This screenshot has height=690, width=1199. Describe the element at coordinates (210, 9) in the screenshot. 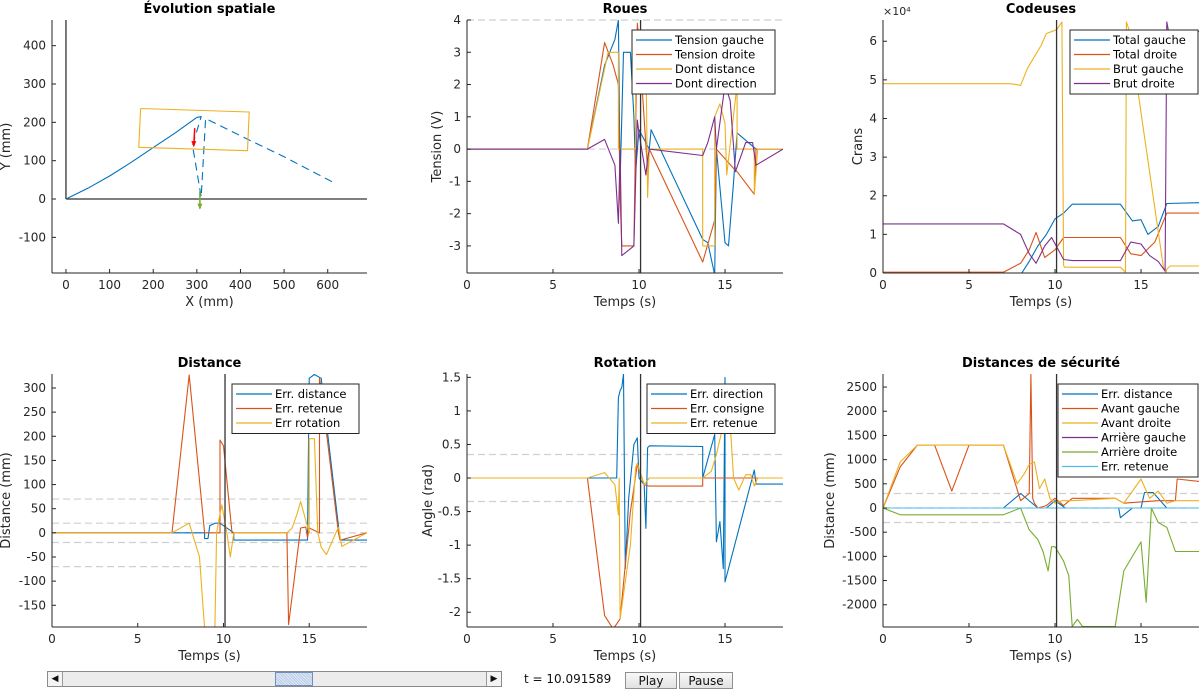

I see `chart-title: Évolution spatiale` at that location.